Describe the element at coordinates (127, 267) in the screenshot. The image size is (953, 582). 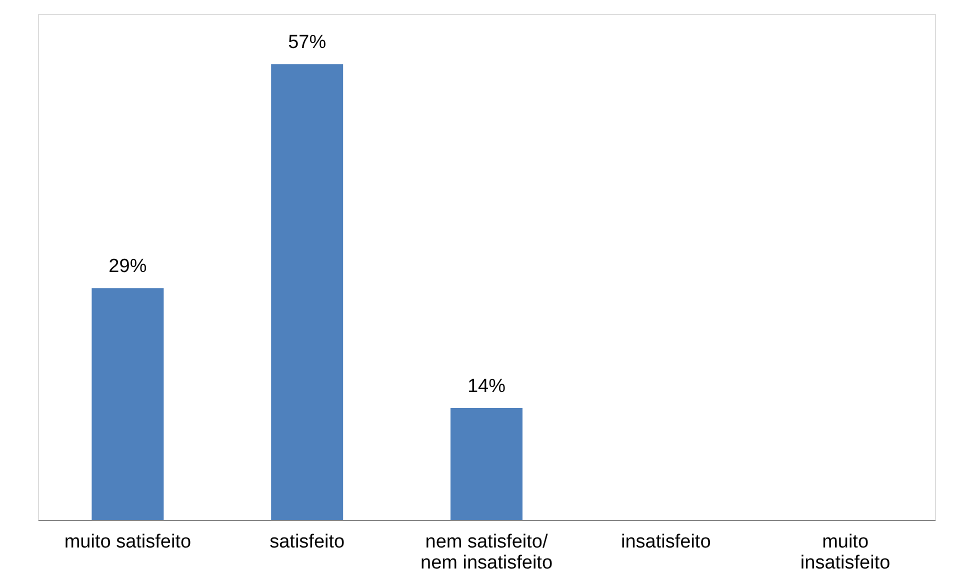
I see `data-label: 29%` at that location.